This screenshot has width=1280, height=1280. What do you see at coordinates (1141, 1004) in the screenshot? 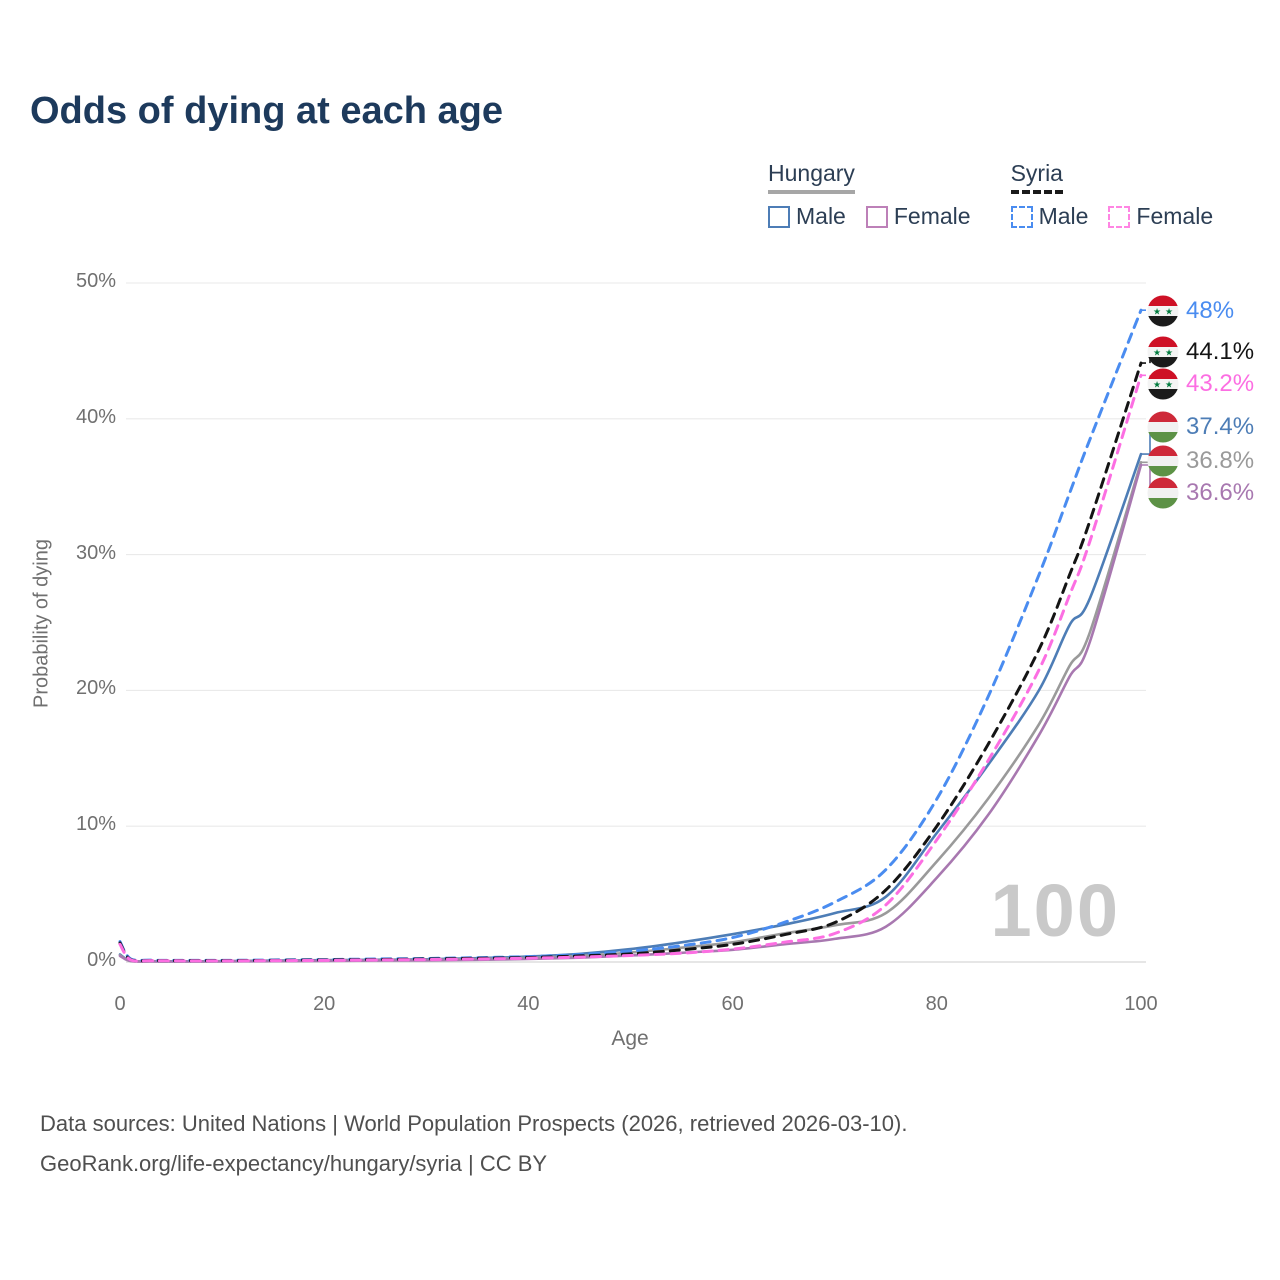
I see `x-tick-100: 100` at bounding box center [1141, 1004].